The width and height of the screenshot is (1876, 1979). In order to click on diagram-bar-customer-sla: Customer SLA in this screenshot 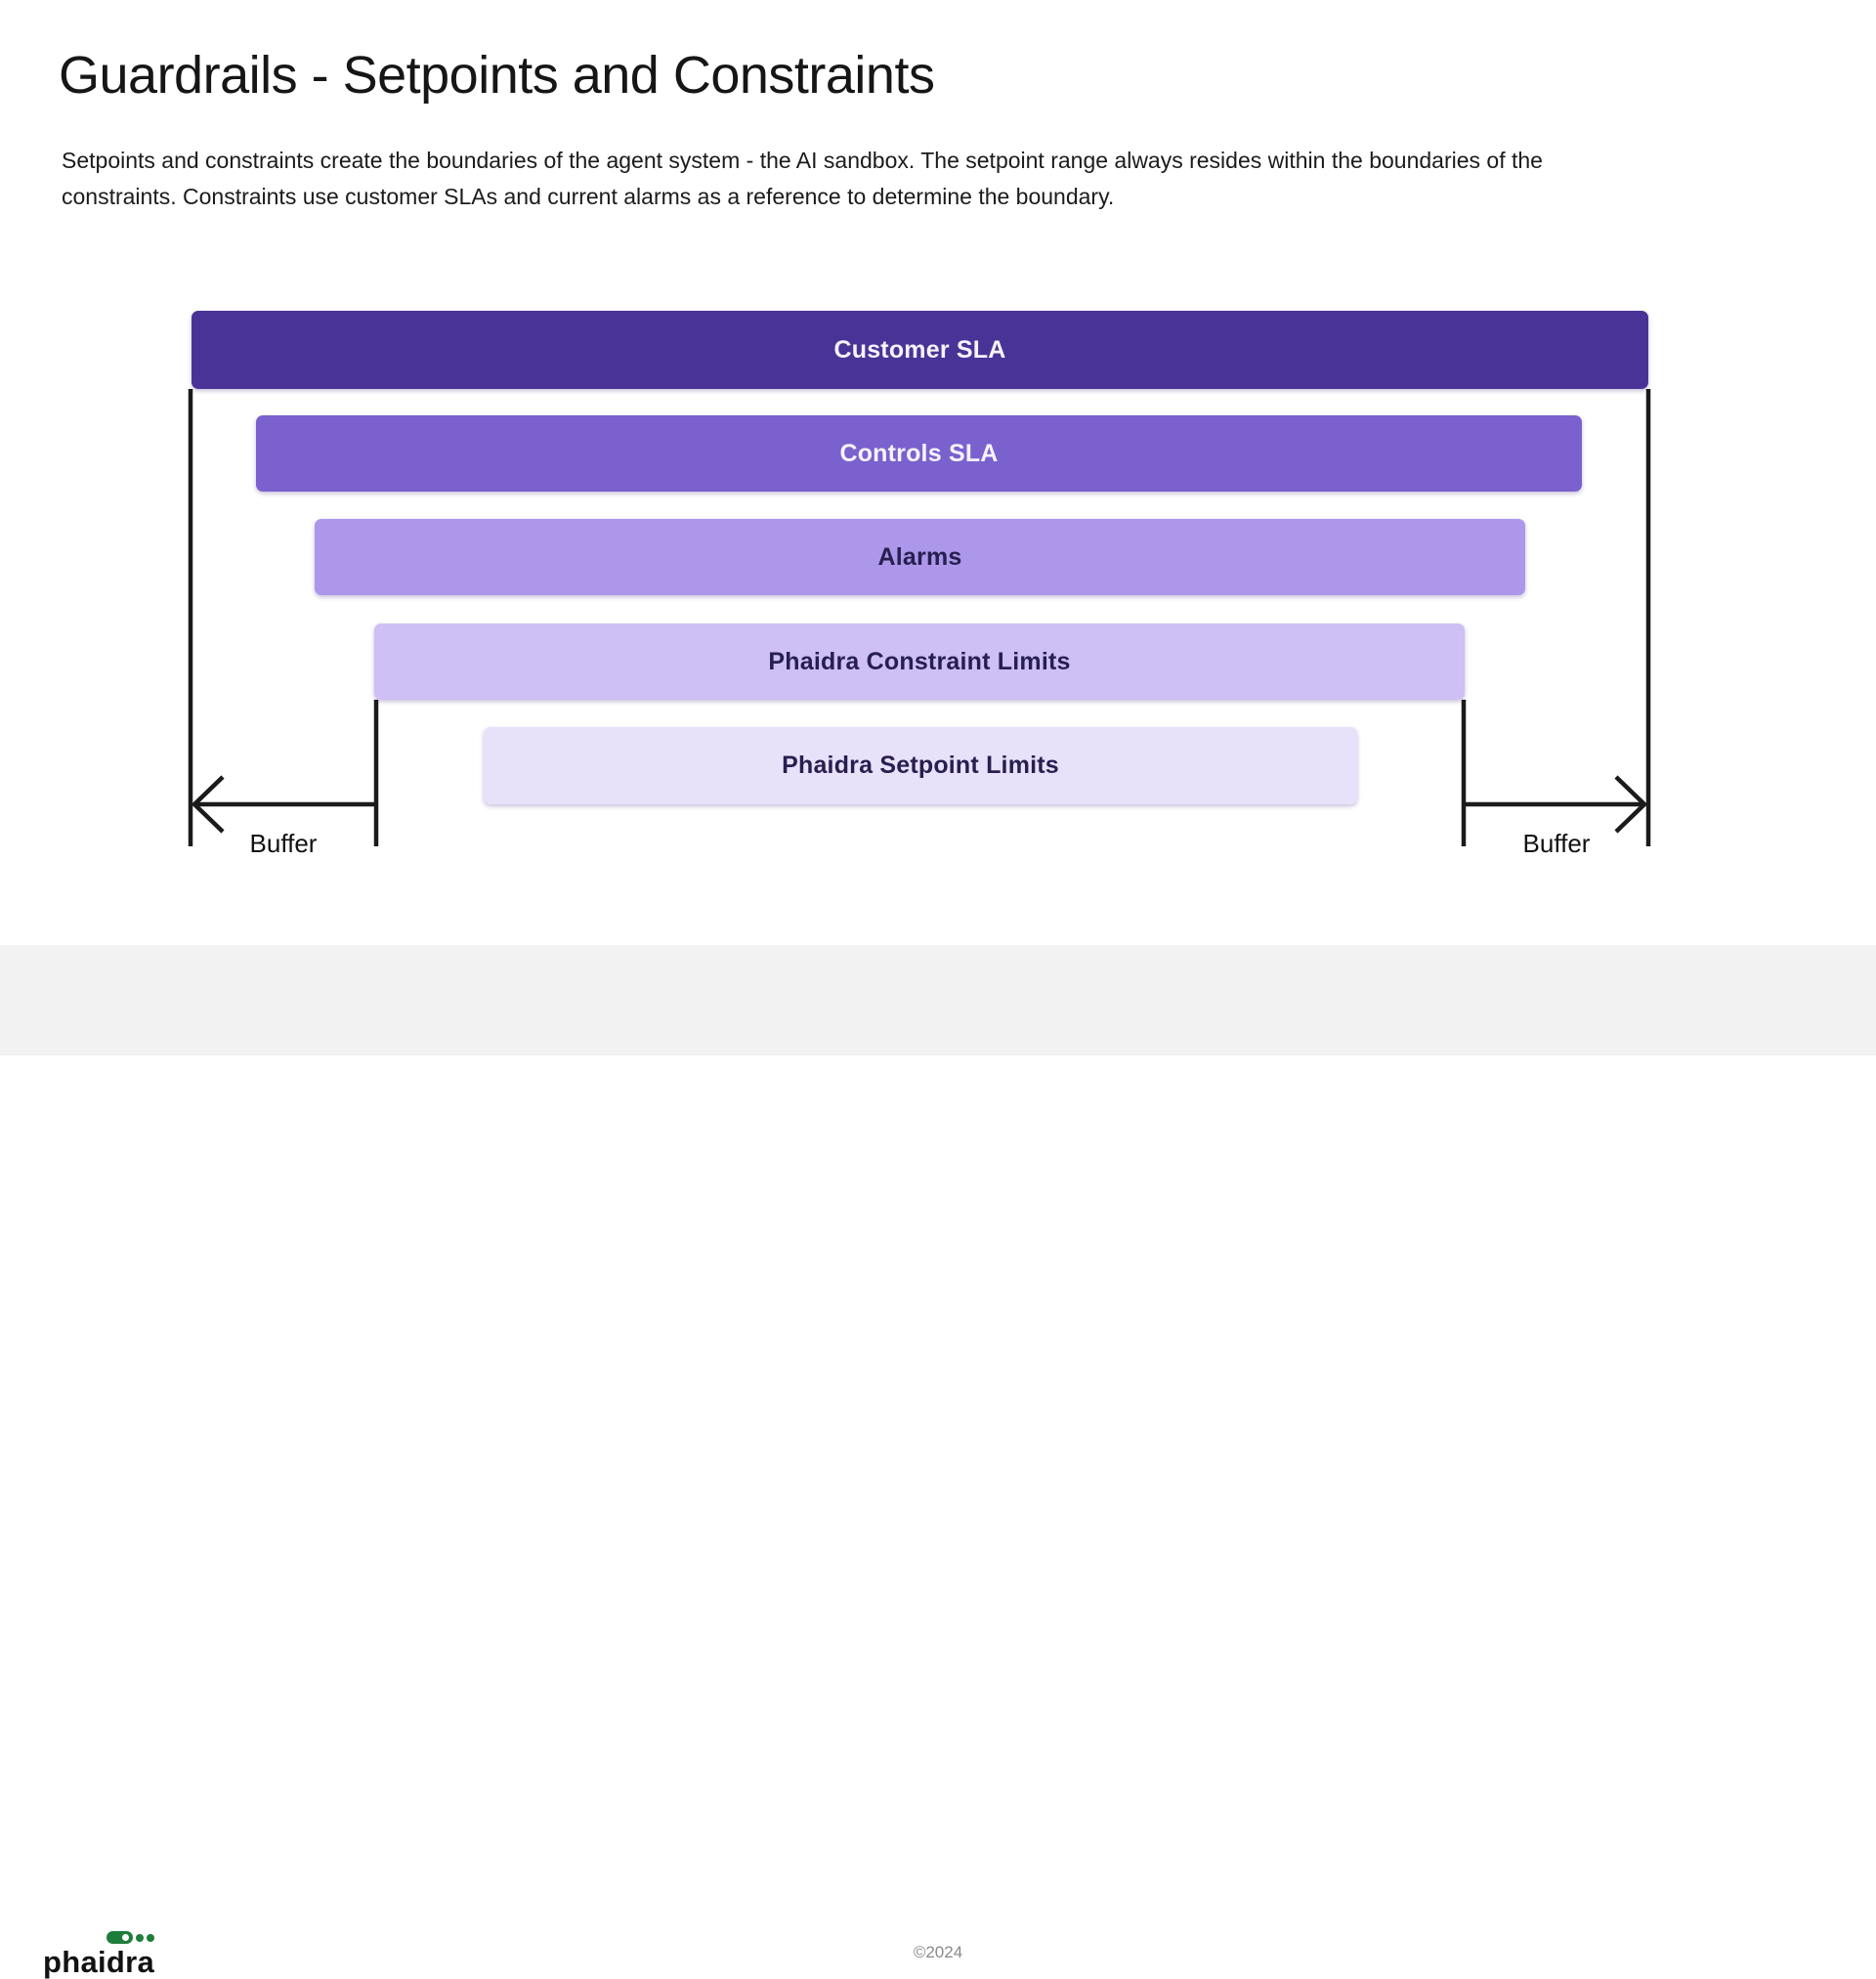, I will do `click(920, 350)`.